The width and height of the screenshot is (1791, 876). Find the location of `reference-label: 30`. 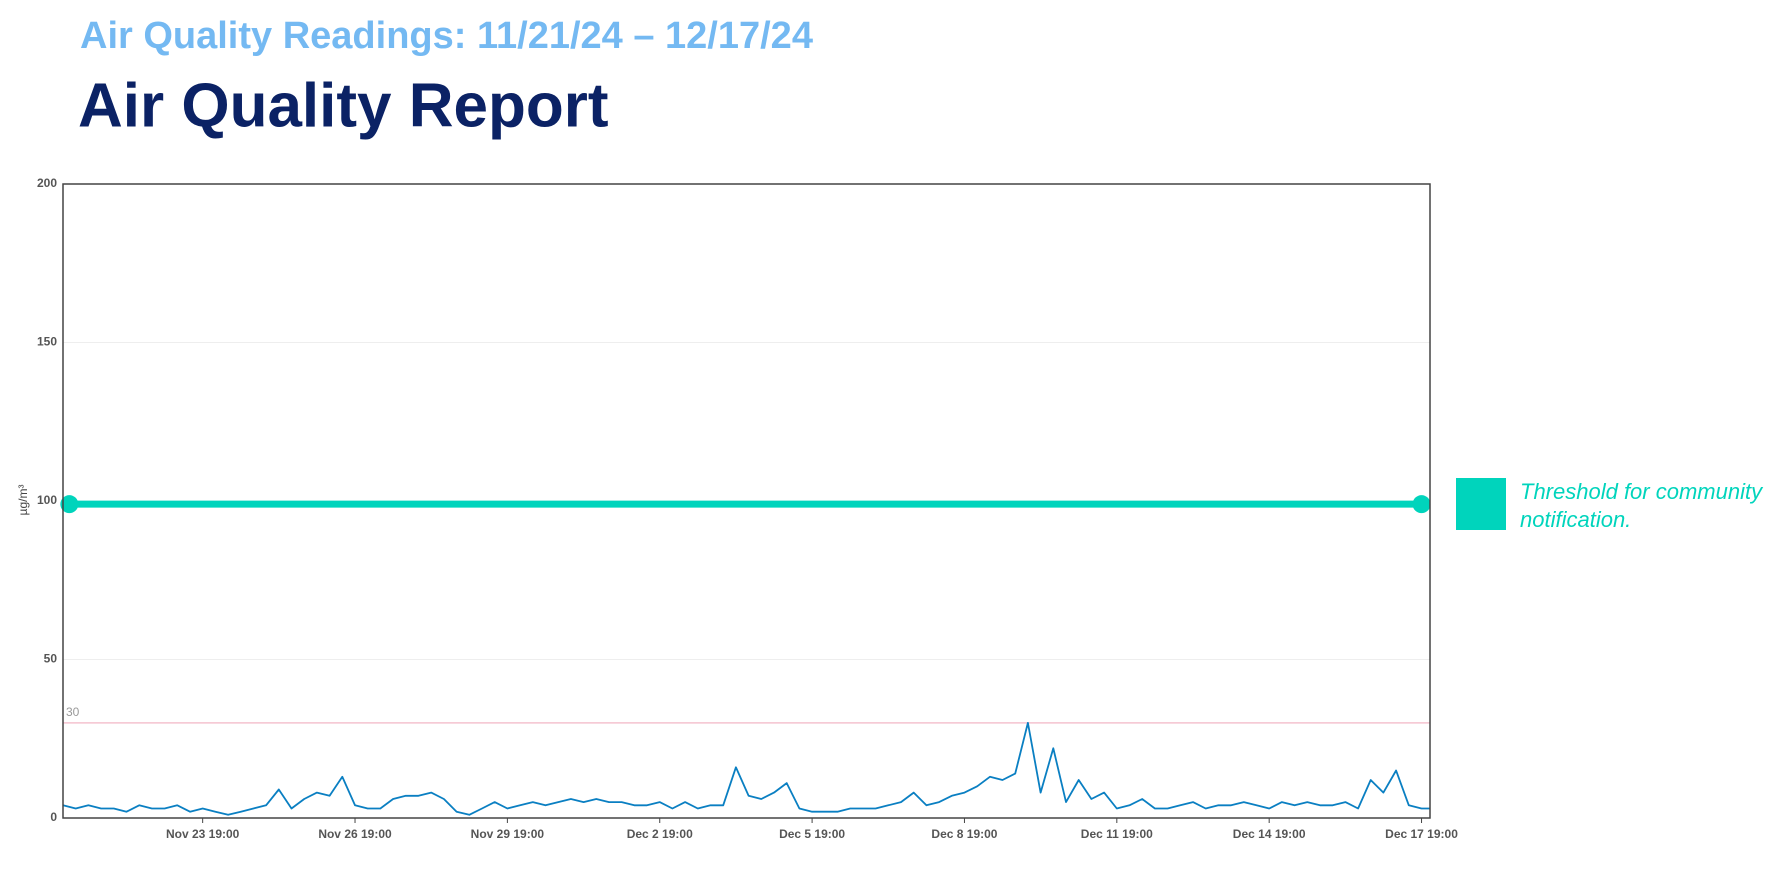

reference-label: 30 is located at coordinates (73, 712).